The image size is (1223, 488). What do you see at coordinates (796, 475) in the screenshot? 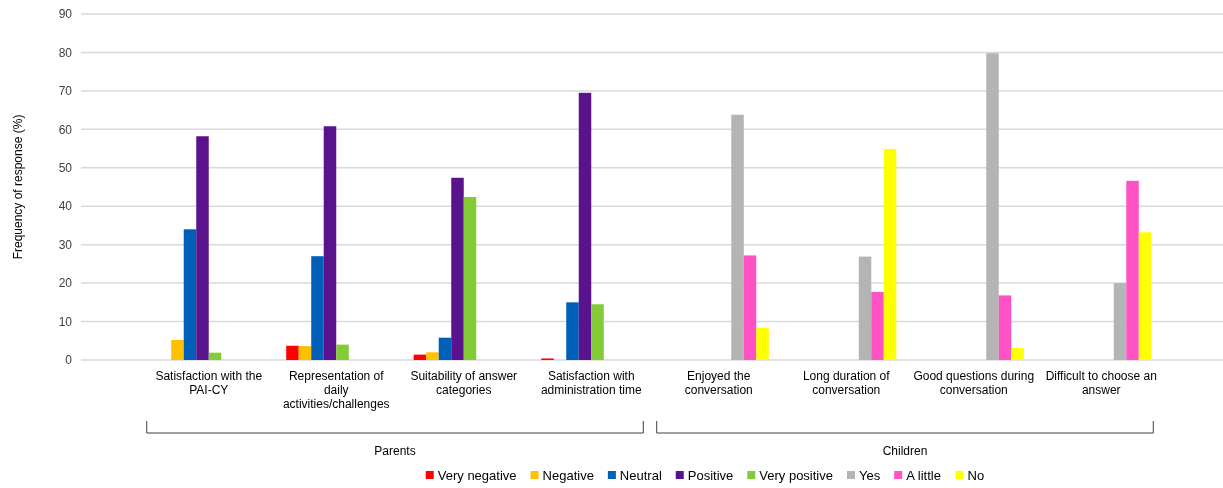
I see `legend-label: Very positive` at bounding box center [796, 475].